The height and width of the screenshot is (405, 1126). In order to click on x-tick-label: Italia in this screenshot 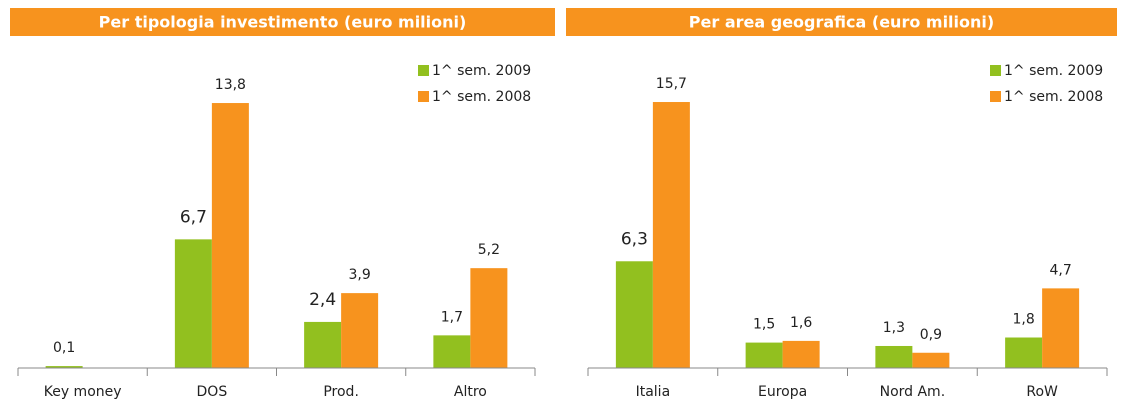, I will do `click(653, 392)`.